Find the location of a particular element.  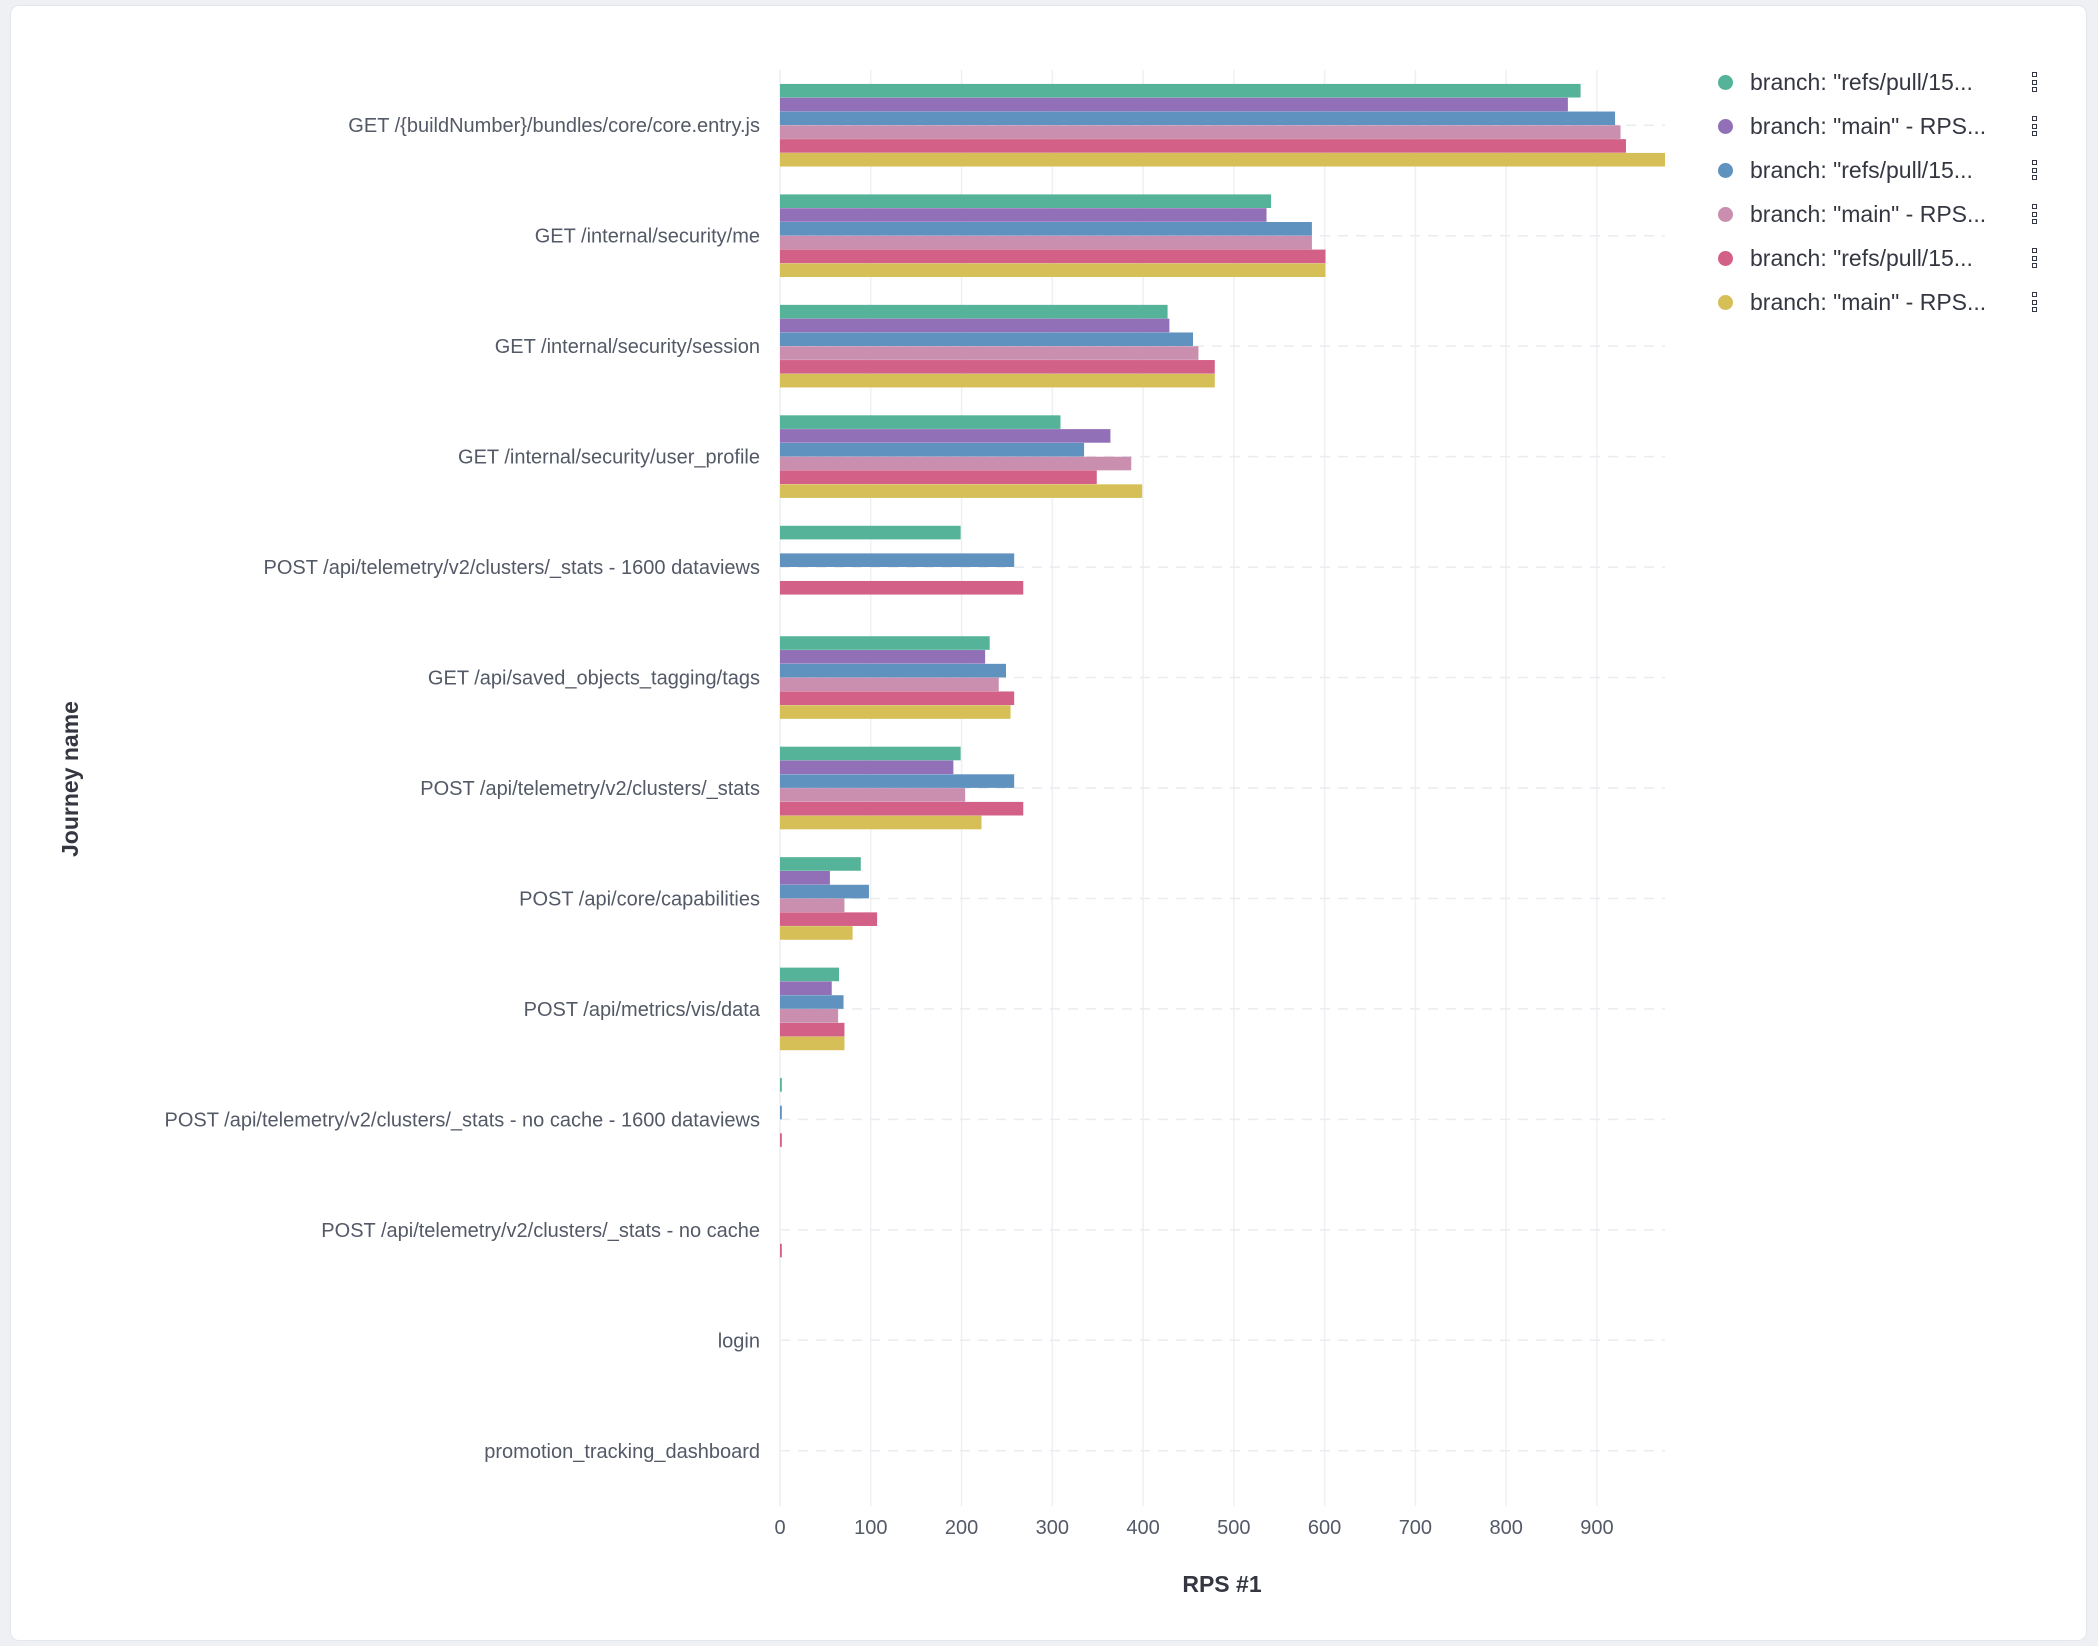

y-axis-title: Journey name is located at coordinates (70, 779).